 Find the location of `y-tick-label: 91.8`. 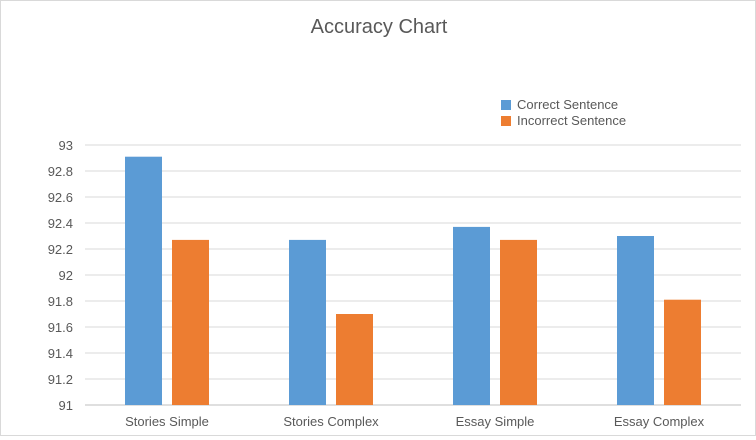

y-tick-label: 91.8 is located at coordinates (60, 301).